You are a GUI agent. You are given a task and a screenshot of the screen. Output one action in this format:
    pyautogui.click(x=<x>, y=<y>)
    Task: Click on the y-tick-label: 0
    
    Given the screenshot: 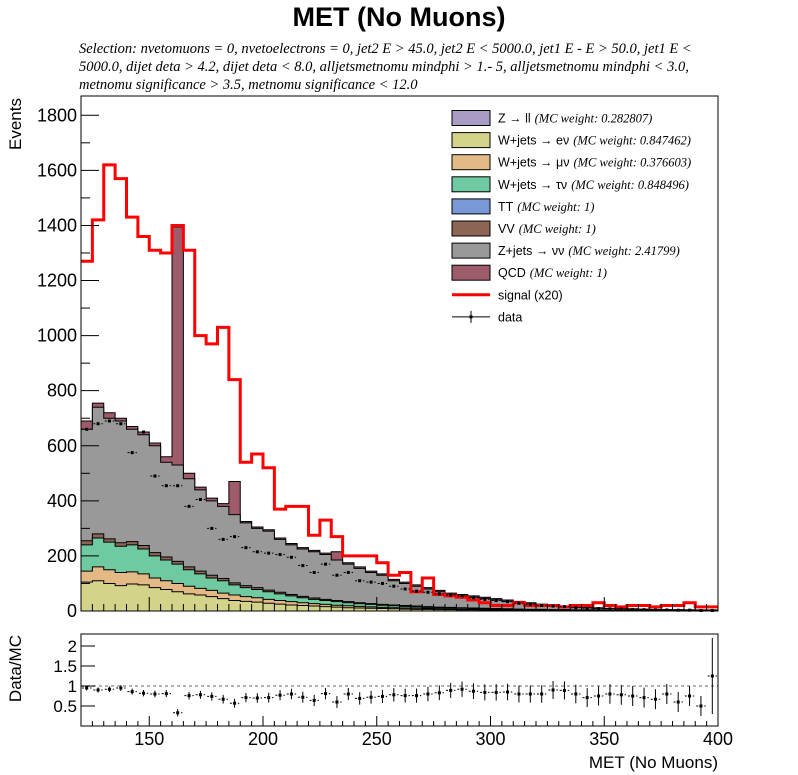 What is the action you would take?
    pyautogui.click(x=72, y=611)
    